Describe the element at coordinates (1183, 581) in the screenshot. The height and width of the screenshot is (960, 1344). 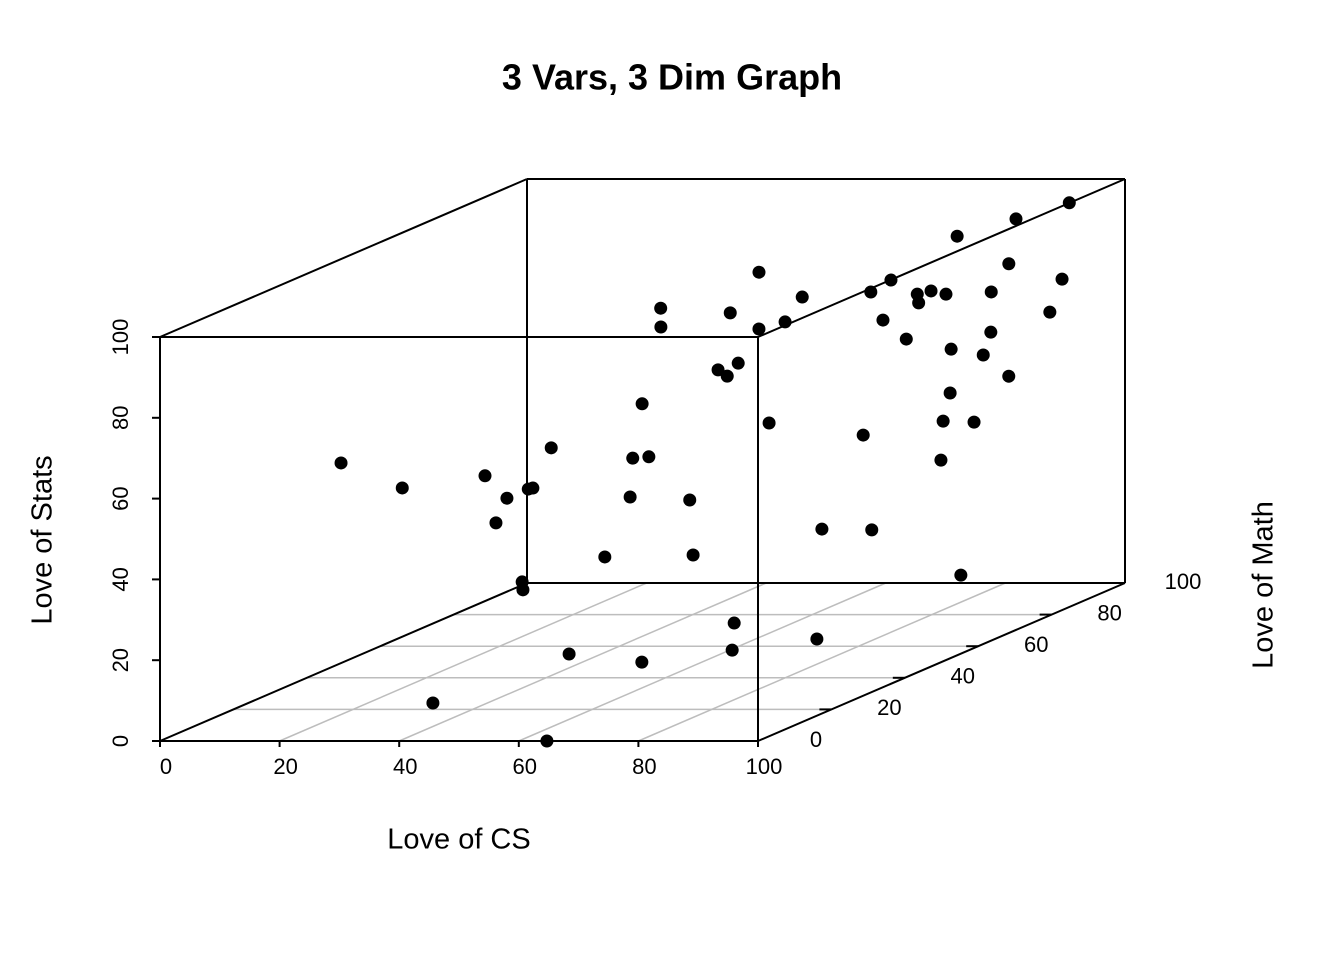
I see `y-tick-label: 100` at that location.